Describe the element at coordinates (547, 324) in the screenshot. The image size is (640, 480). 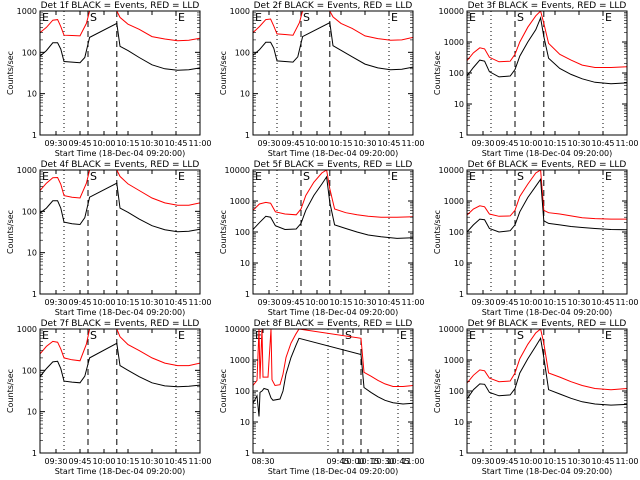
I see `panel-title: Det 9f BLACK = Events, RED = LLD` at that location.